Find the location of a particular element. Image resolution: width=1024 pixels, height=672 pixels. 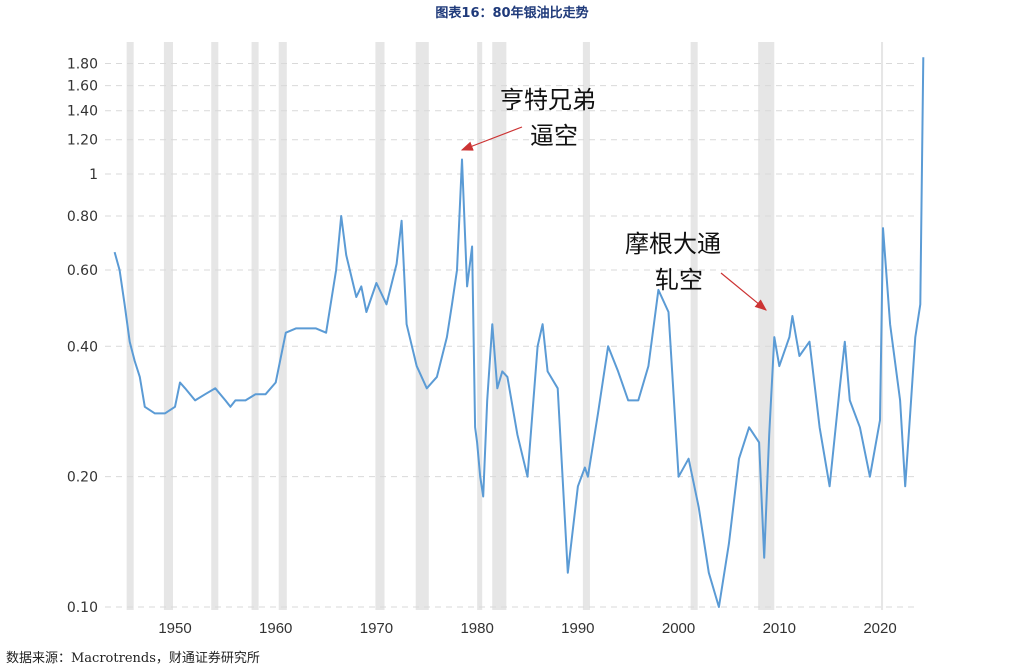

x-tick-label: 2000 is located at coordinates (678, 628).